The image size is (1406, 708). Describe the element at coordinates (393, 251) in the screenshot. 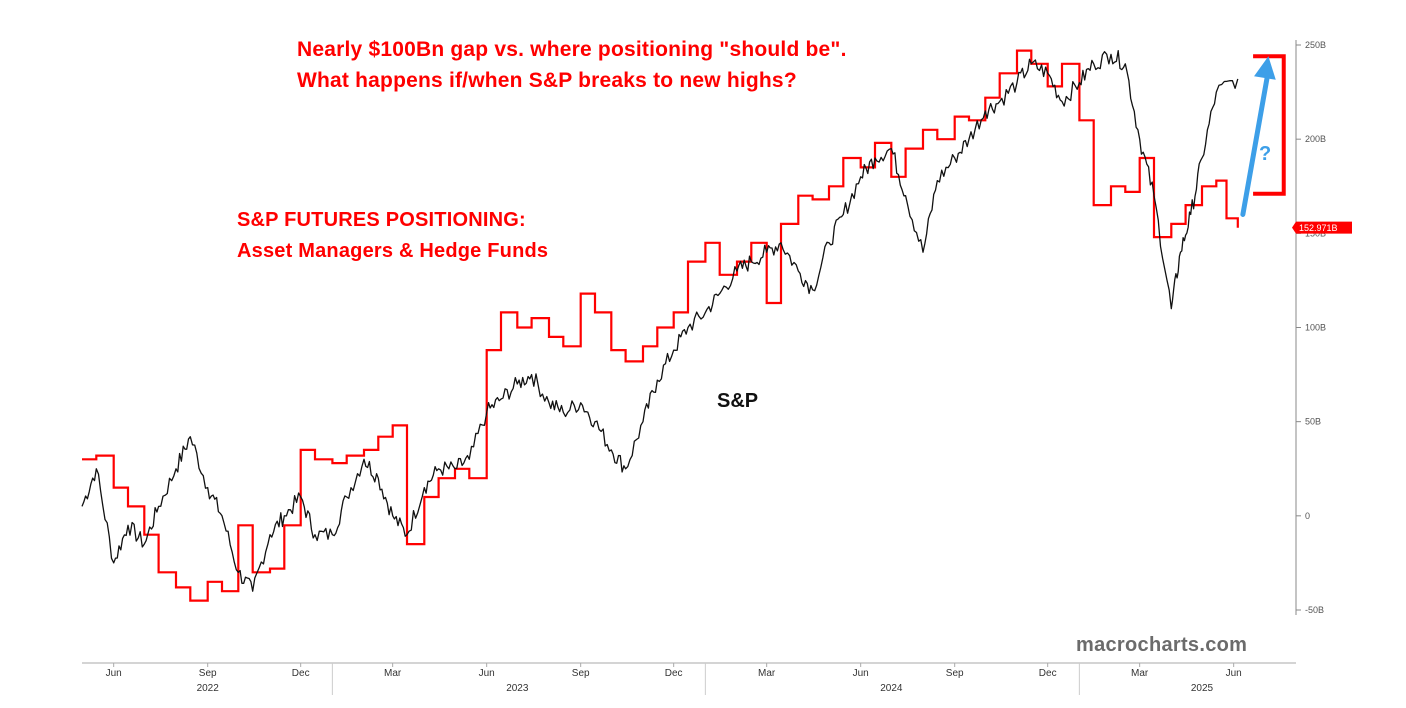

I see `positioning-subtitle: Asset Managers & Hedge Funds` at that location.